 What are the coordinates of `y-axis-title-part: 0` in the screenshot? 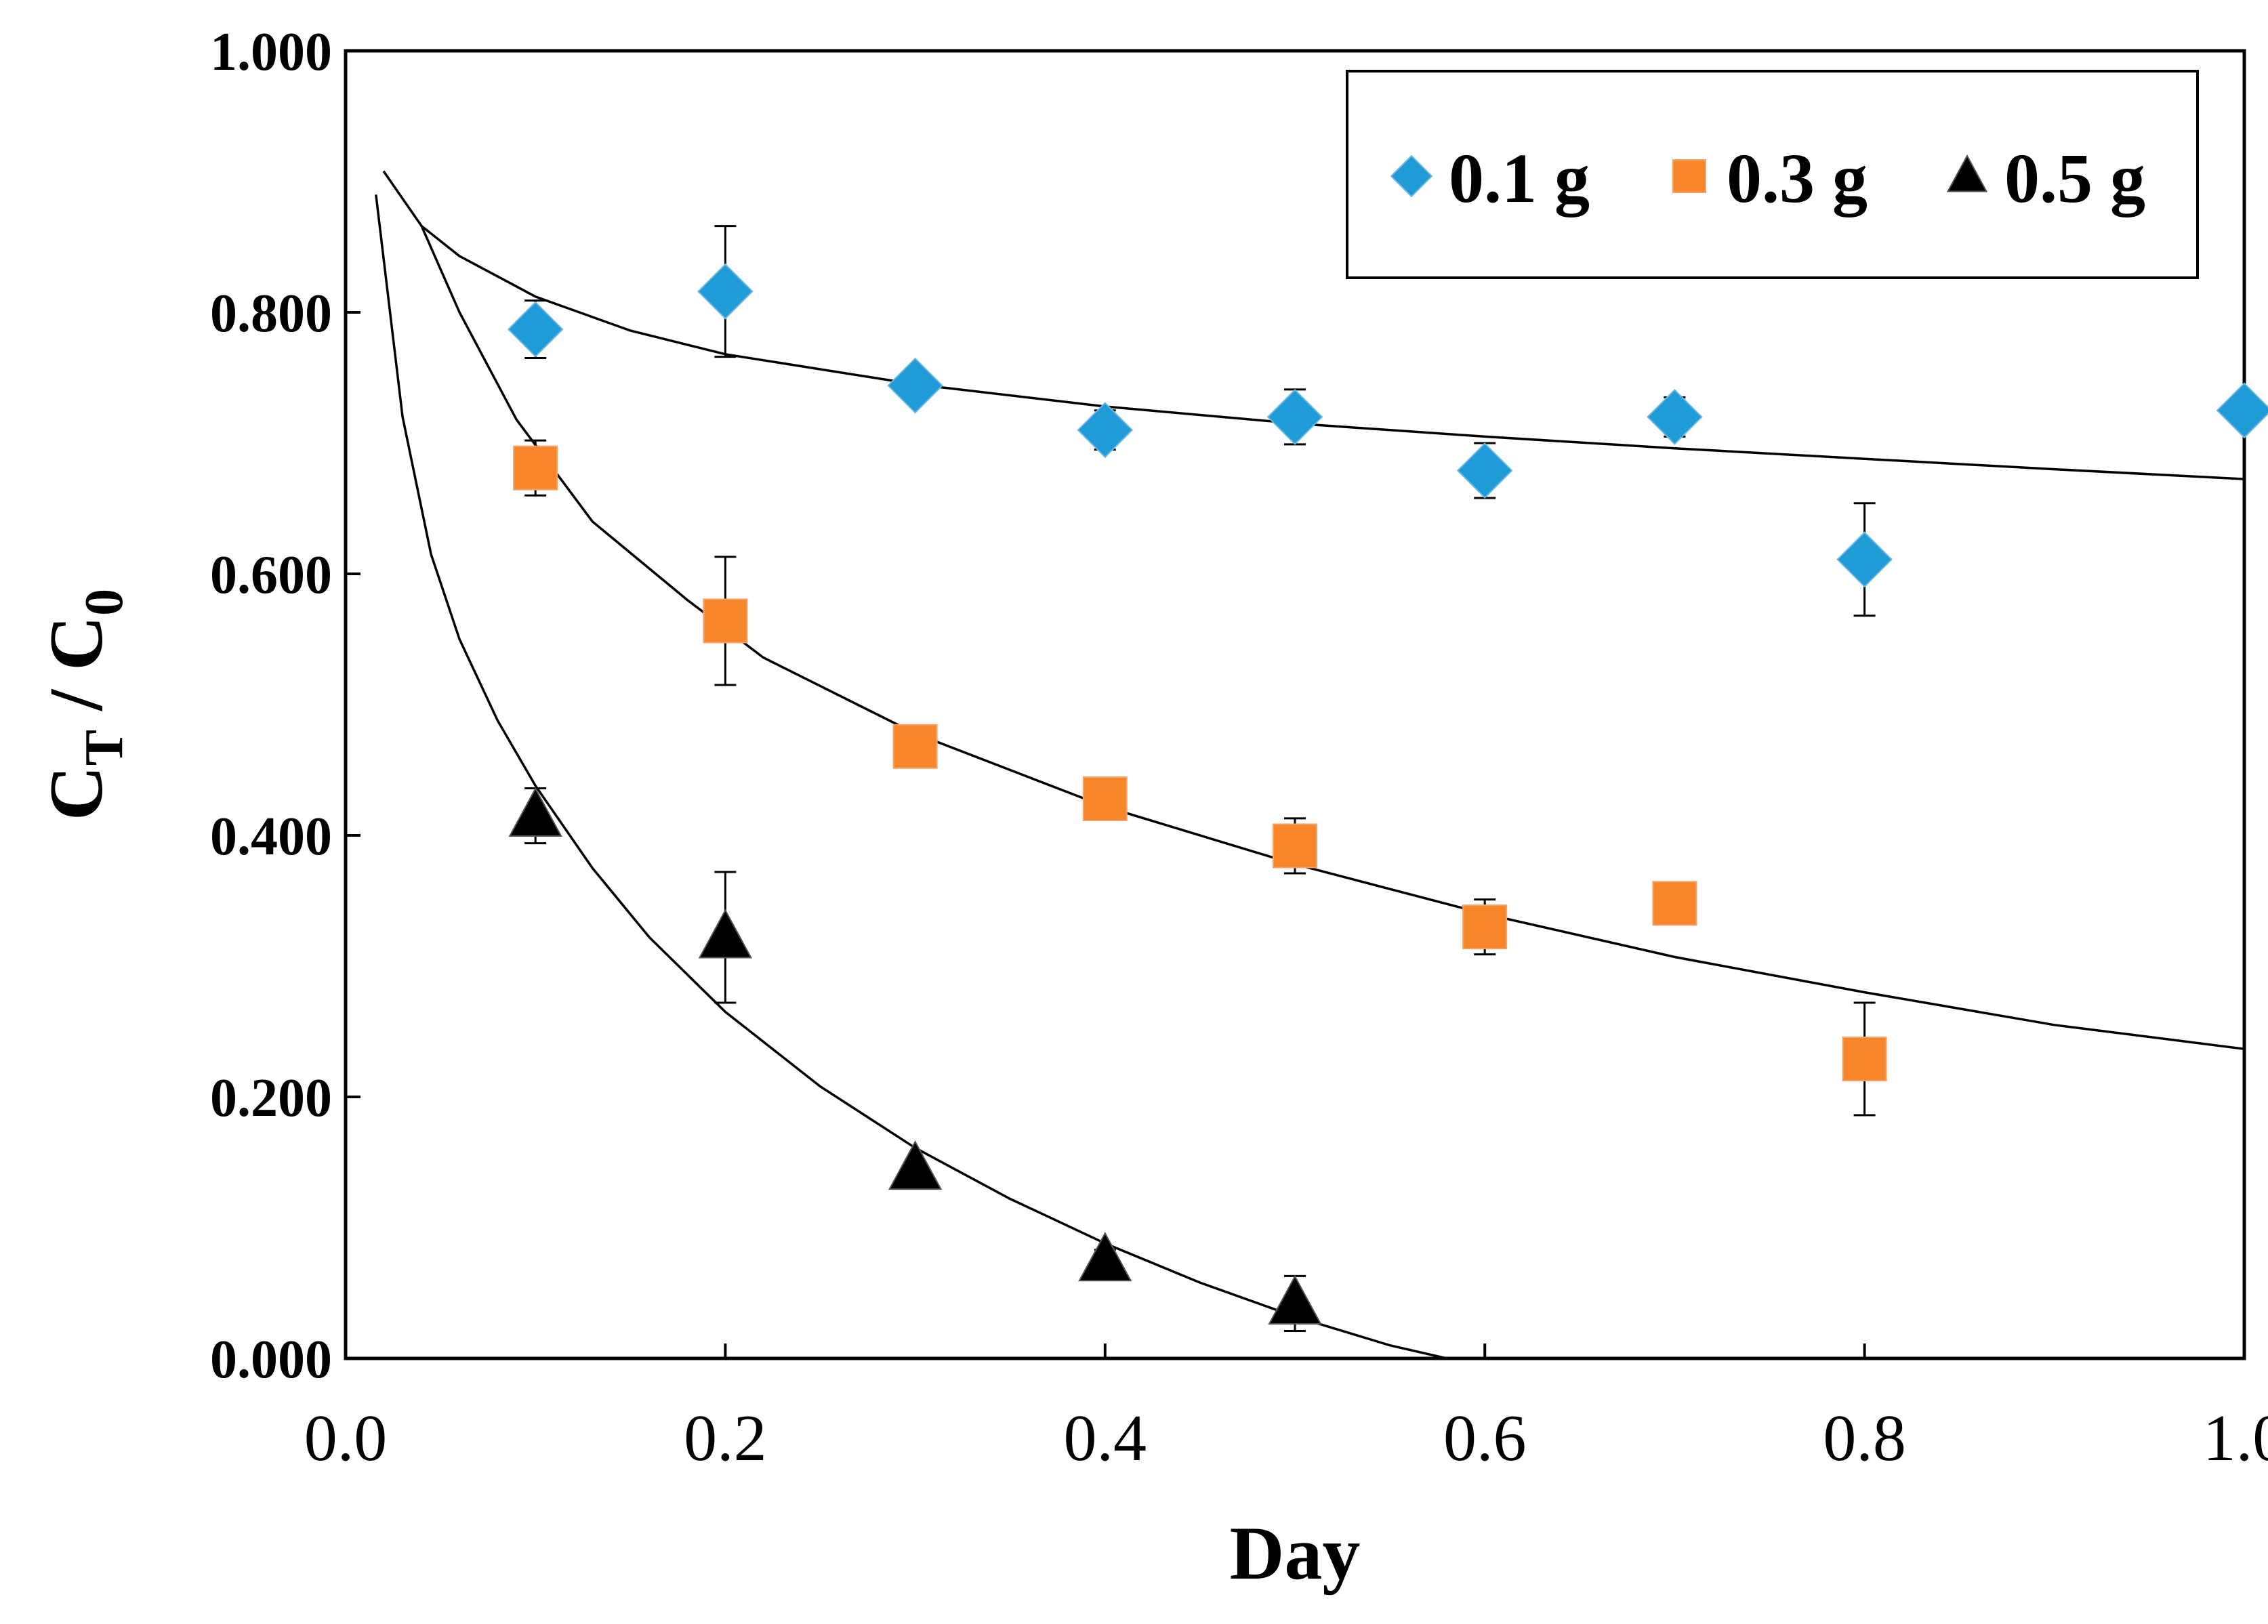 It's located at (104, 602).